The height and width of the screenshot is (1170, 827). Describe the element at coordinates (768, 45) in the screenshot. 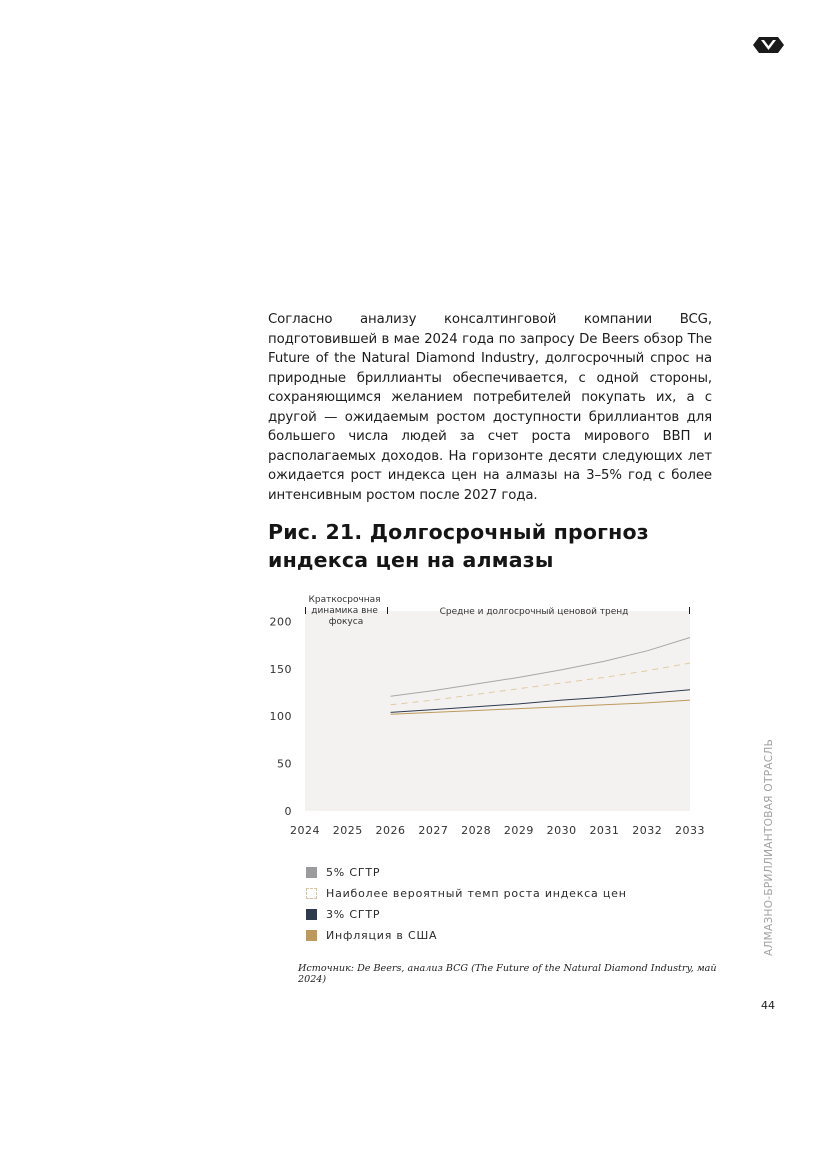

I see `diamond-logo-icon` at that location.